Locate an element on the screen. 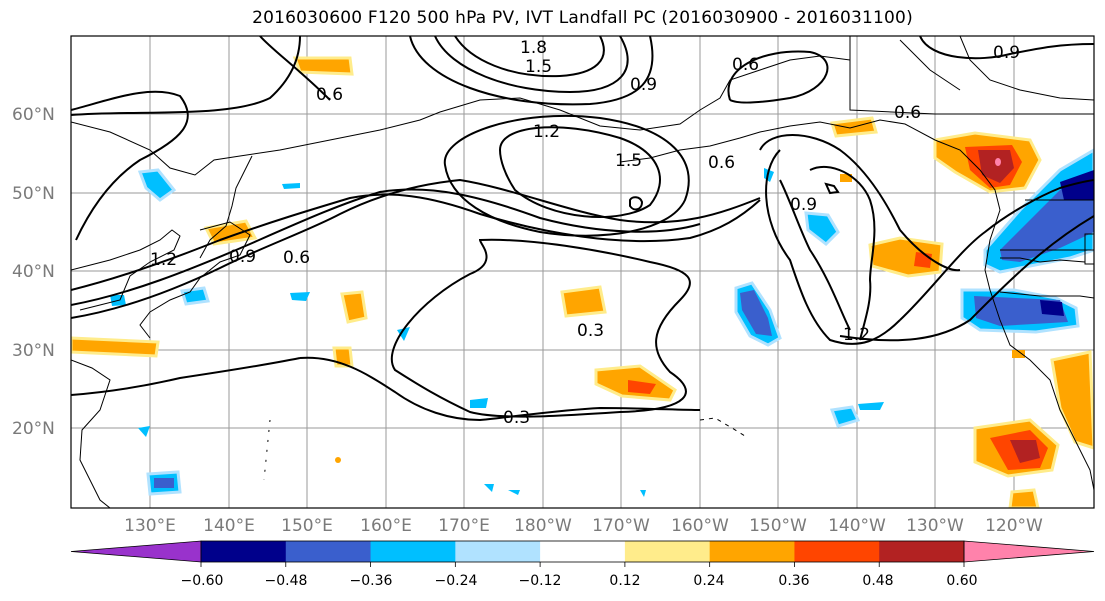  lon-label: 180°W is located at coordinates (543, 526).